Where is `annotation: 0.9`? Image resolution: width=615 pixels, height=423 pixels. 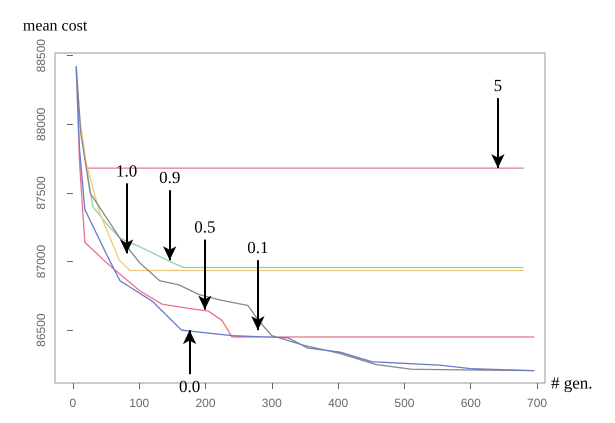 annotation: 0.9 is located at coordinates (169, 178).